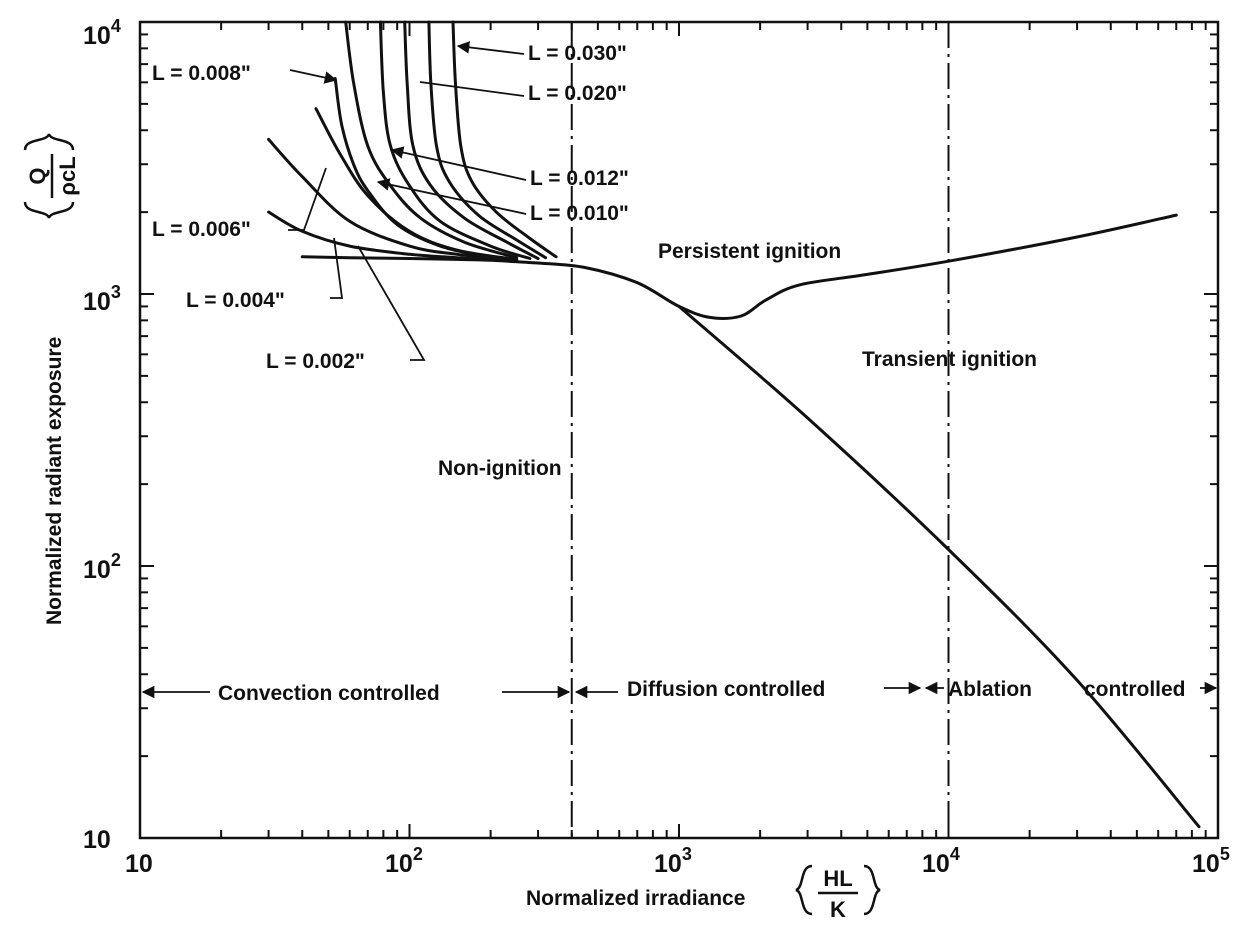 The width and height of the screenshot is (1248, 932). What do you see at coordinates (941, 861) in the screenshot?
I see `x-tick-label-10000: 10⁴` at bounding box center [941, 861].